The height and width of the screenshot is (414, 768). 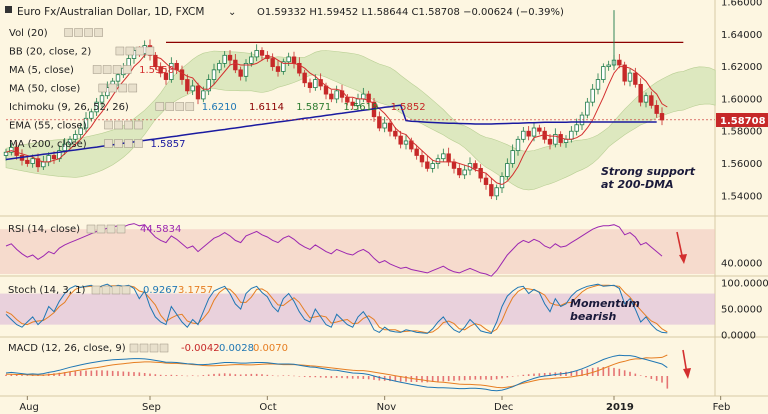 What do you see at coordinates (156, 70) in the screenshot?
I see `indicator-value: 1.5958` at bounding box center [156, 70].